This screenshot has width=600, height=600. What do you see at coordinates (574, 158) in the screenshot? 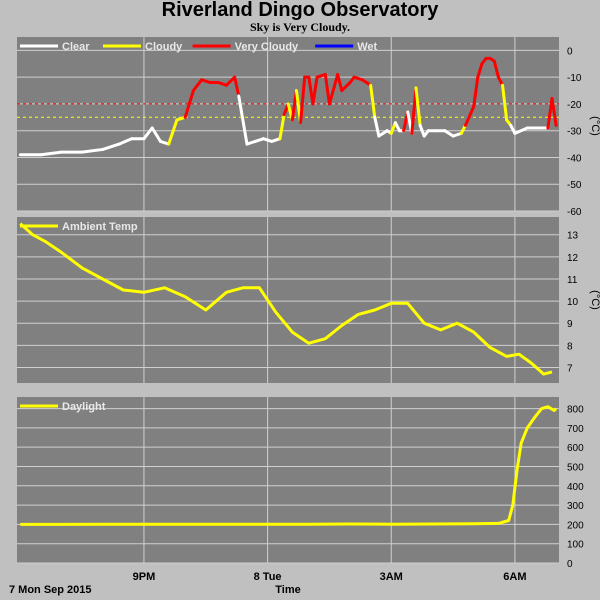
I see `sky-y-tick-label: -40` at bounding box center [574, 158].